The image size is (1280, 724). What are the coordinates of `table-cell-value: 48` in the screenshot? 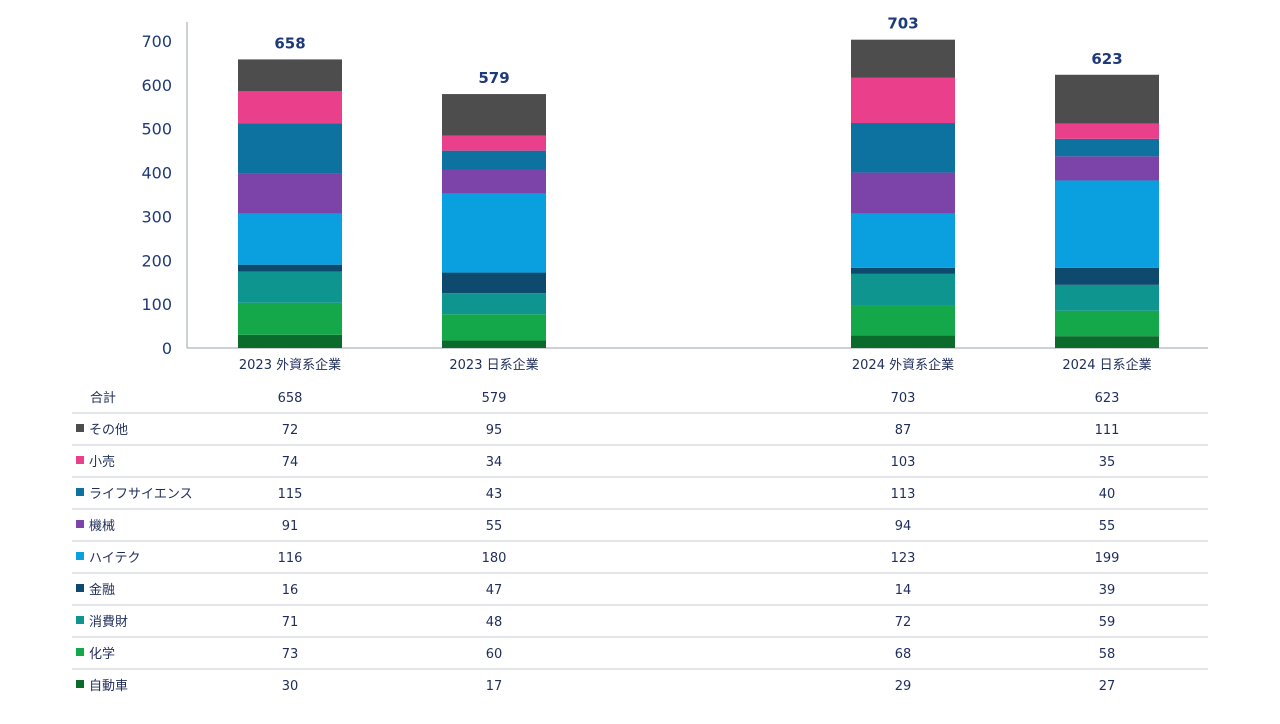 It's located at (494, 622).